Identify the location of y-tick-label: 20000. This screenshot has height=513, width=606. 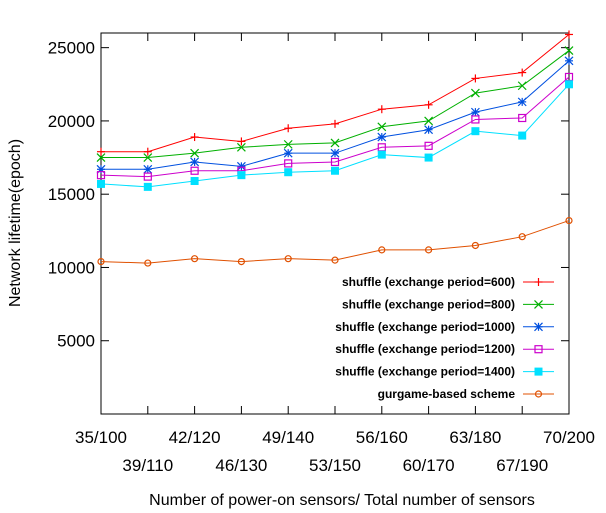
(71, 121).